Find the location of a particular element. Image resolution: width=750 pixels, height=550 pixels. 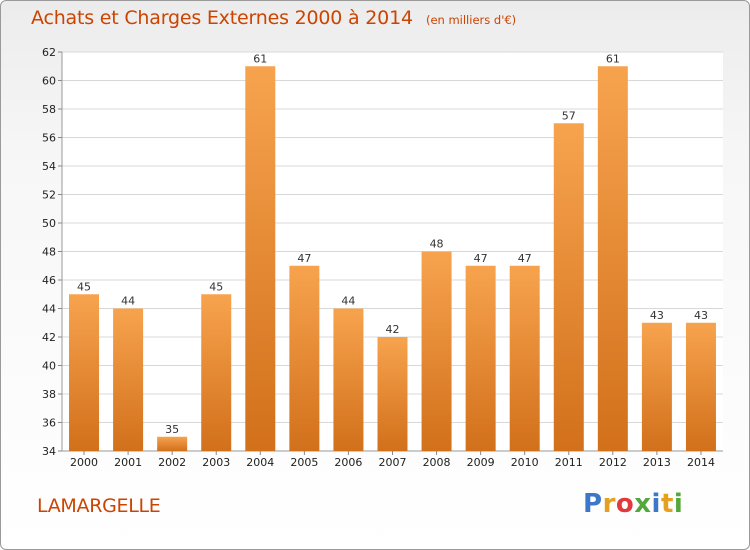

x-tick-label: 2009 is located at coordinates (481, 462).